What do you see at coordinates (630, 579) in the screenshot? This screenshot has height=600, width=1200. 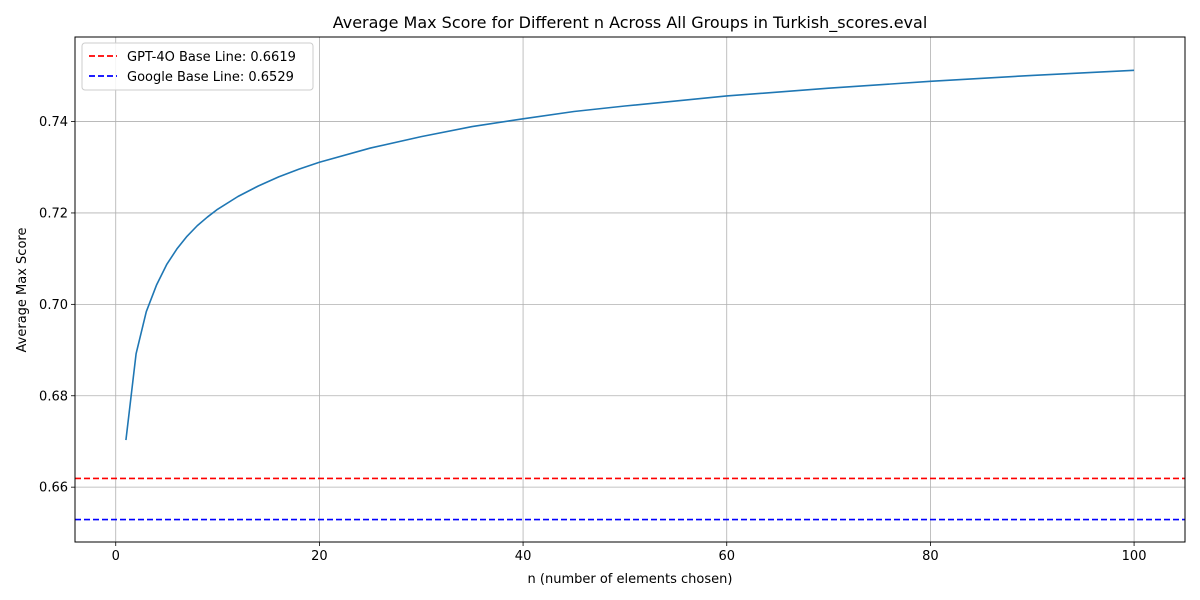 I see `x-axis-label: n (number of elements chosen)` at bounding box center [630, 579].